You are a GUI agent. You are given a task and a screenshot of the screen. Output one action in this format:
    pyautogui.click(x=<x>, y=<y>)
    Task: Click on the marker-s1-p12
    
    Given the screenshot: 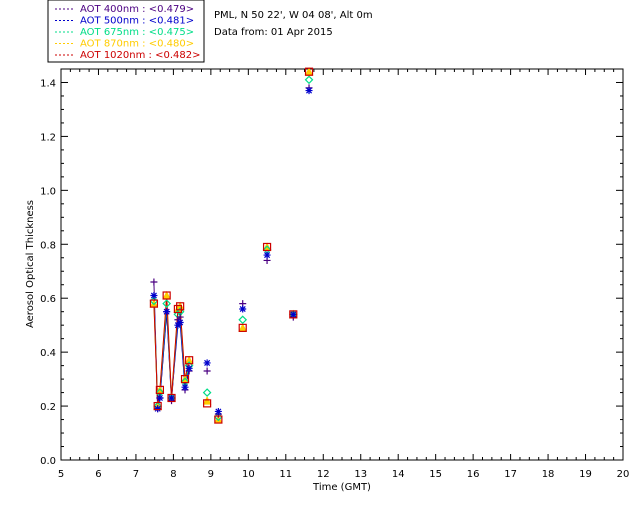 What is the action you would take?
    pyautogui.click(x=267, y=255)
    